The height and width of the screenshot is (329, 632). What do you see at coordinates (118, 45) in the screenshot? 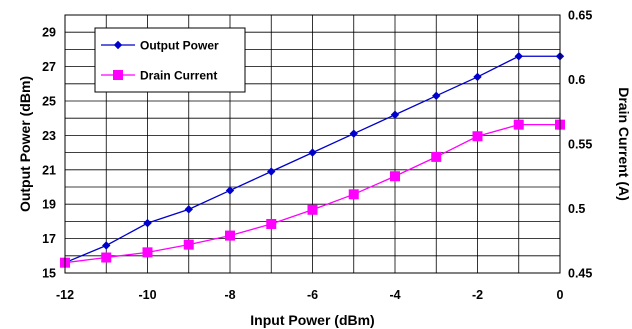
I see `diamond-marker-icon` at bounding box center [118, 45].